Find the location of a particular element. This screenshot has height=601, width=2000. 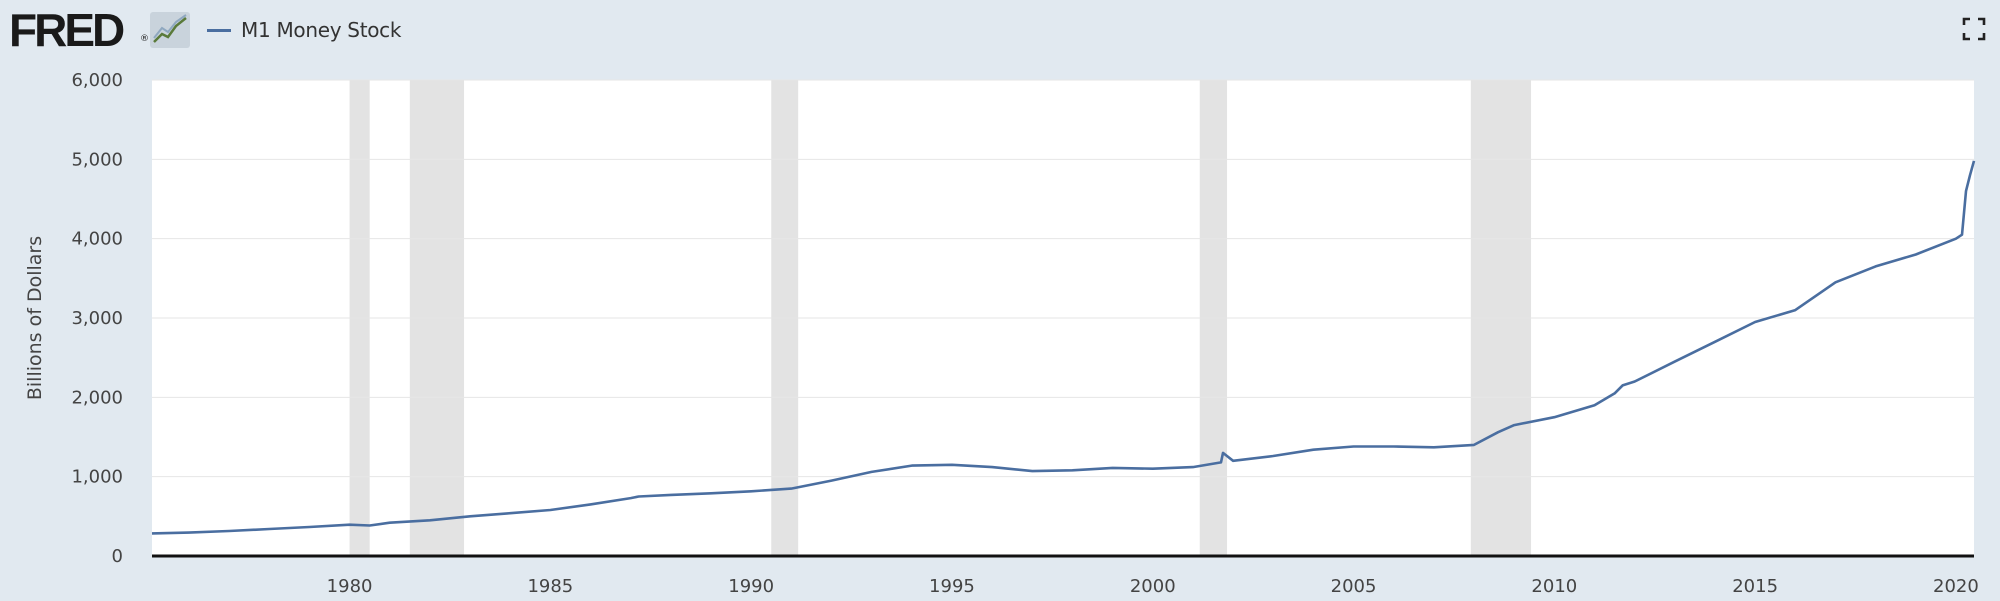

x-tick-label: 1985 is located at coordinates (550, 586).